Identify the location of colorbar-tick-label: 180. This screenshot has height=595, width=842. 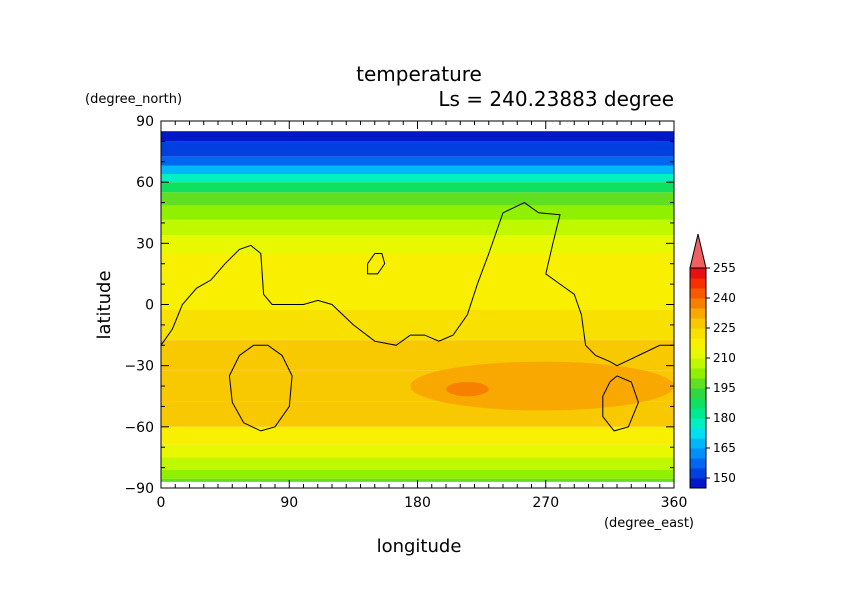
(724, 418).